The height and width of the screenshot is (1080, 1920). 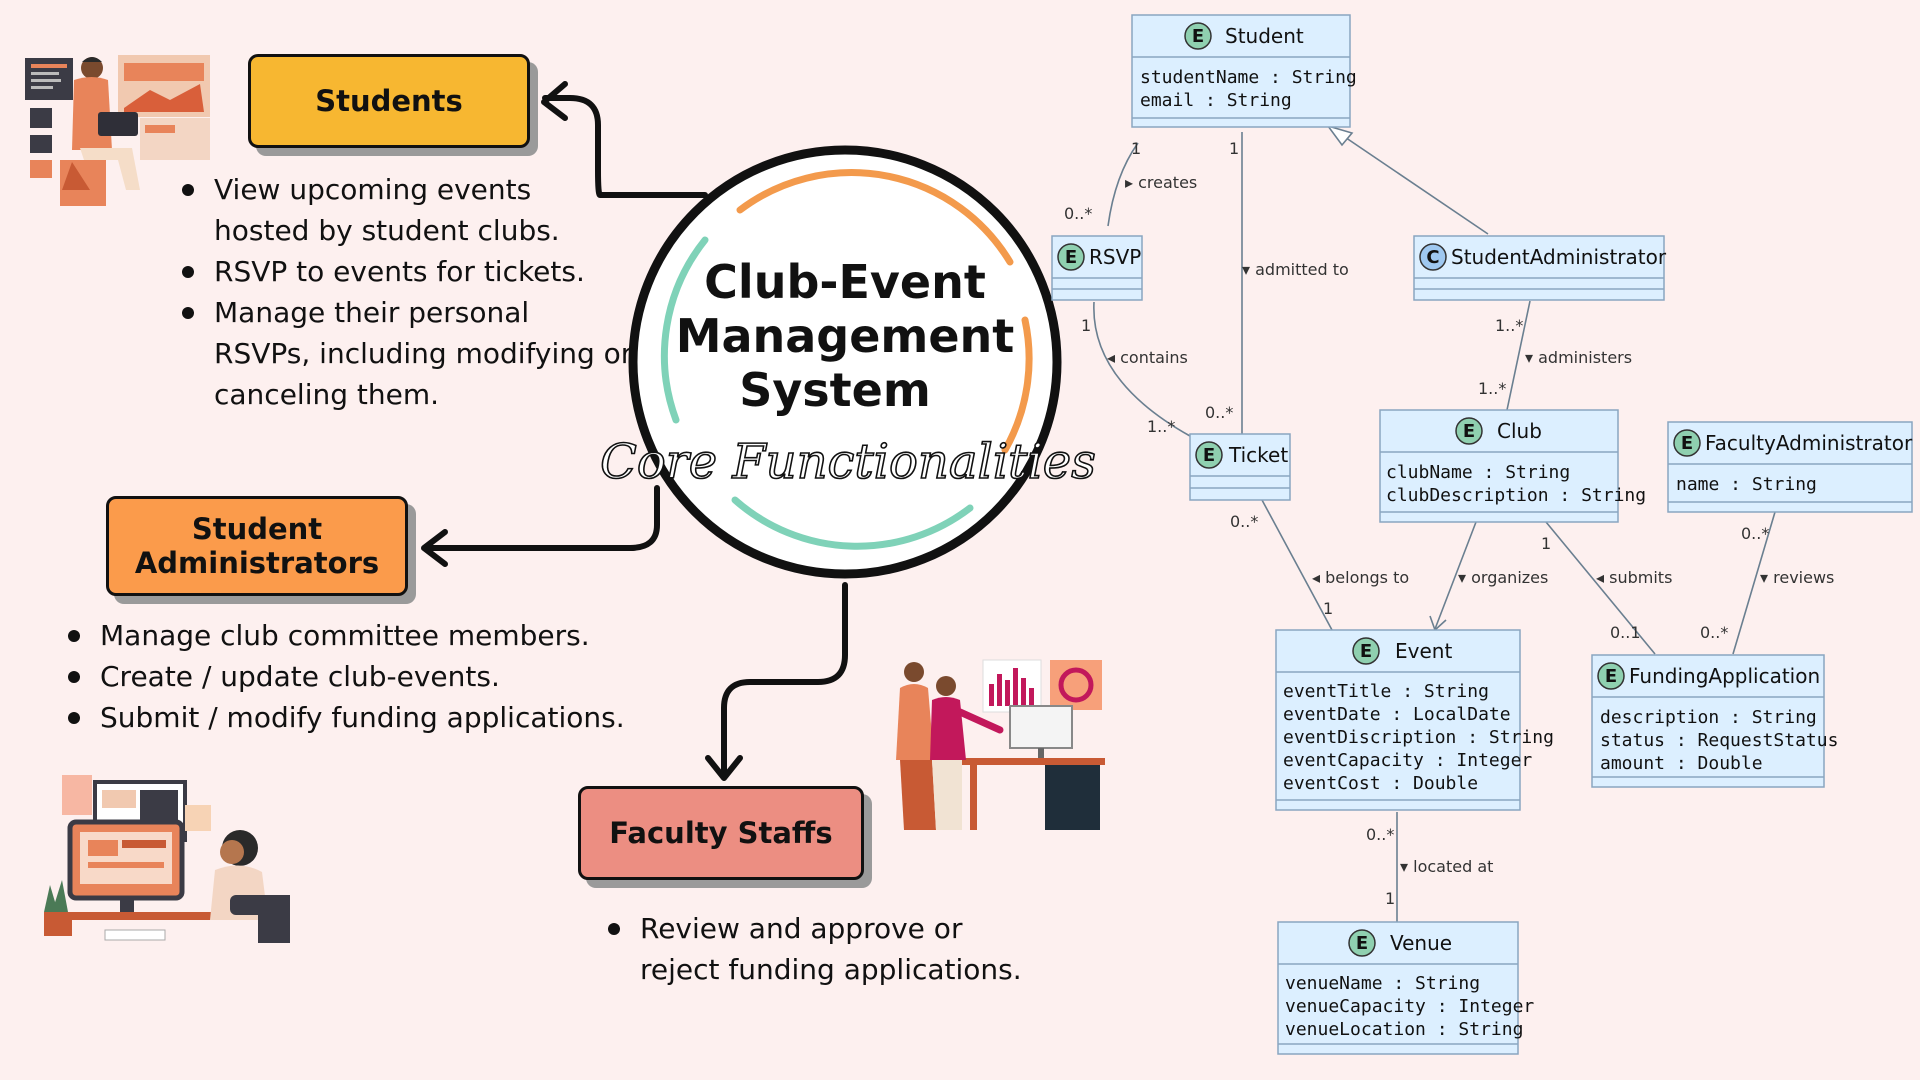 I want to click on generalization-arrowhead, so click(x=1339, y=135).